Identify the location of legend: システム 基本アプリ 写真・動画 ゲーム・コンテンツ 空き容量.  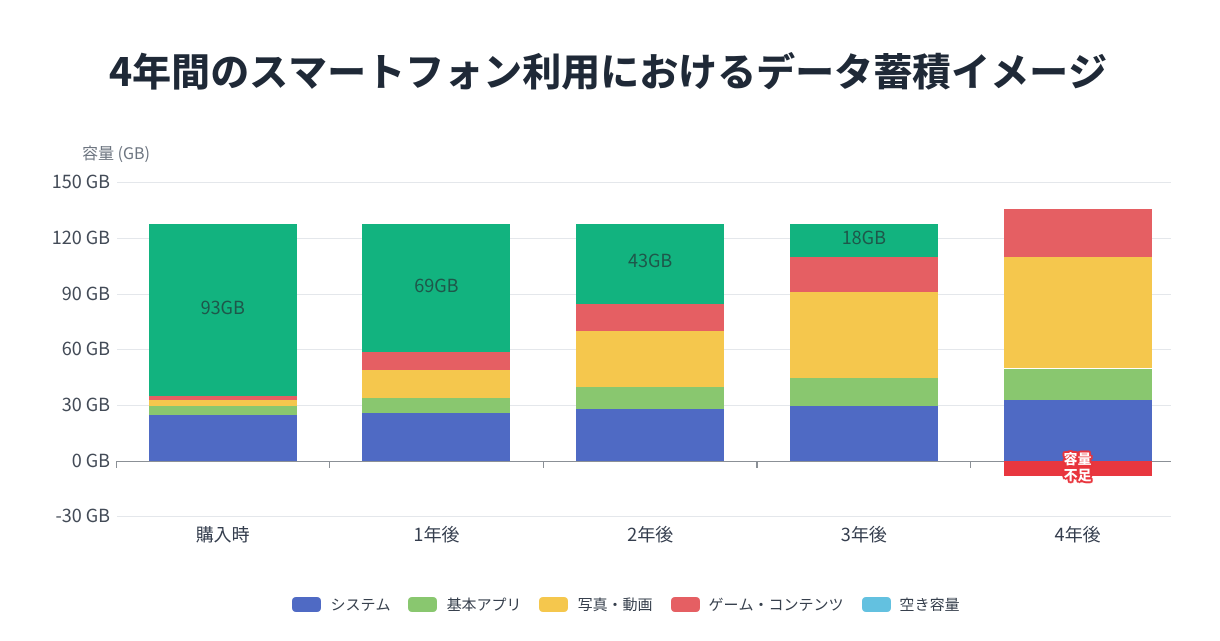
(610, 604).